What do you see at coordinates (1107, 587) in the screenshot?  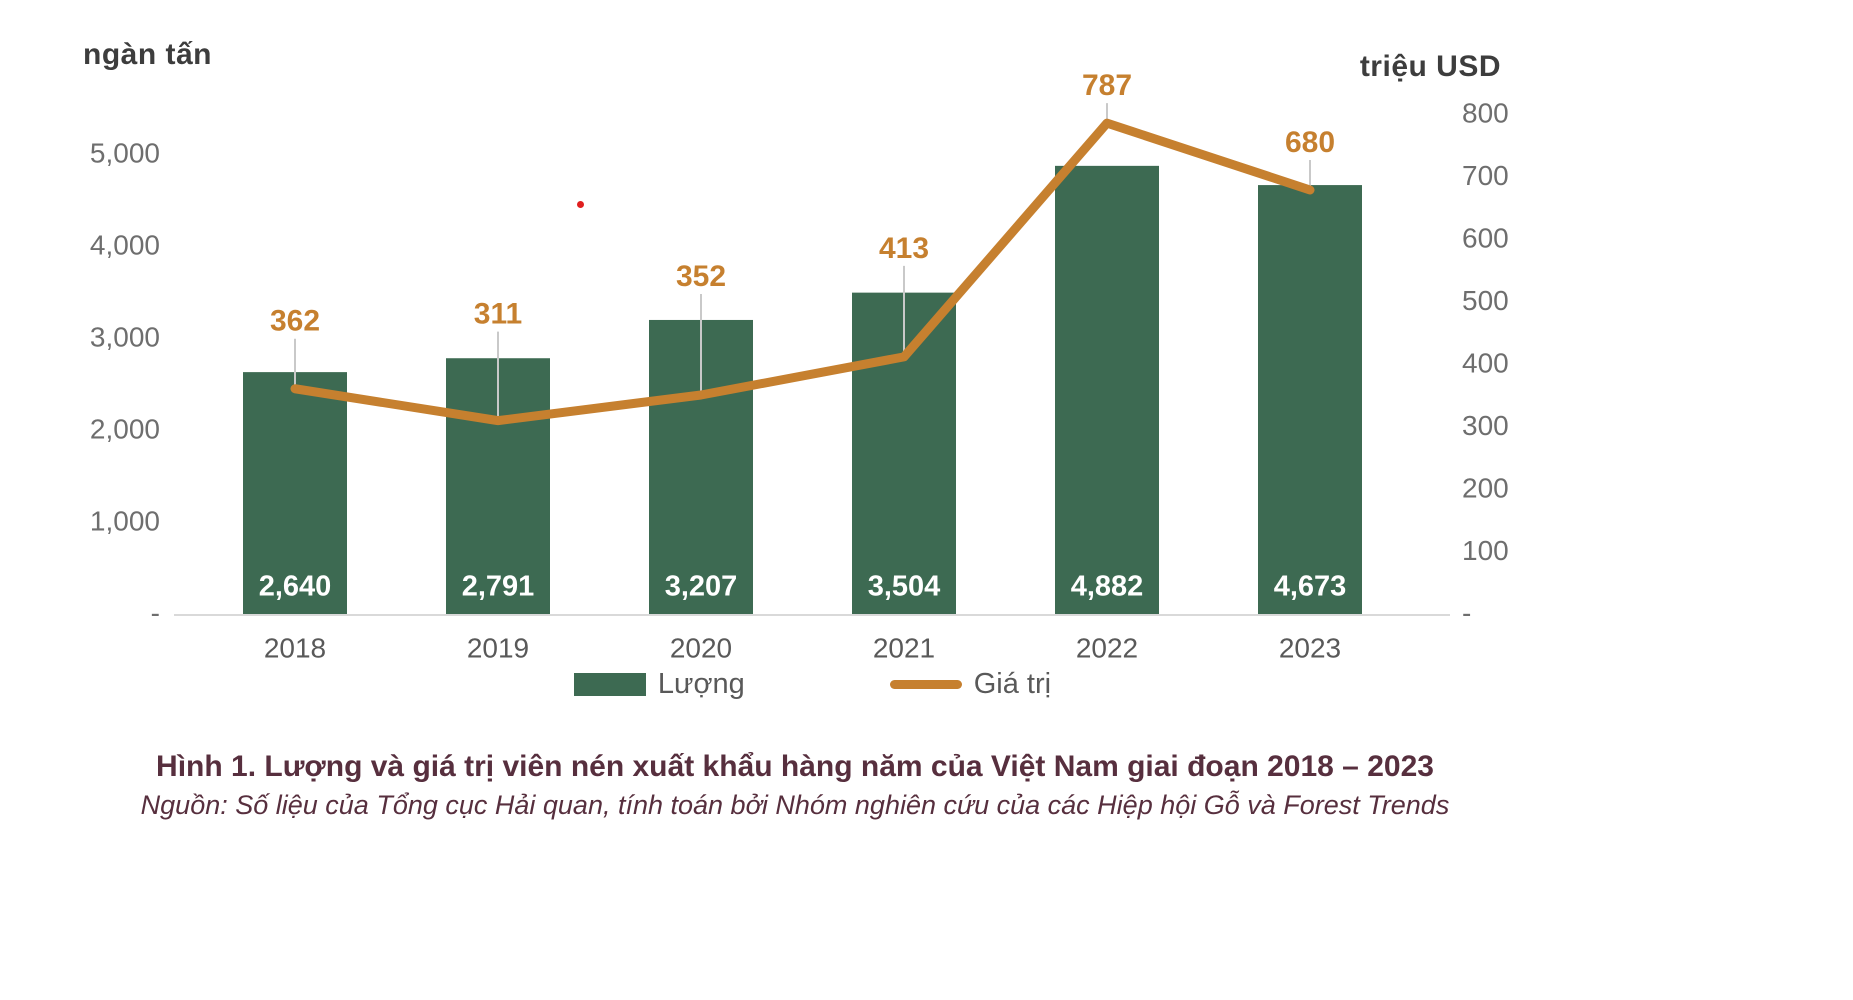 I see `bar-value-label: 4,882` at bounding box center [1107, 587].